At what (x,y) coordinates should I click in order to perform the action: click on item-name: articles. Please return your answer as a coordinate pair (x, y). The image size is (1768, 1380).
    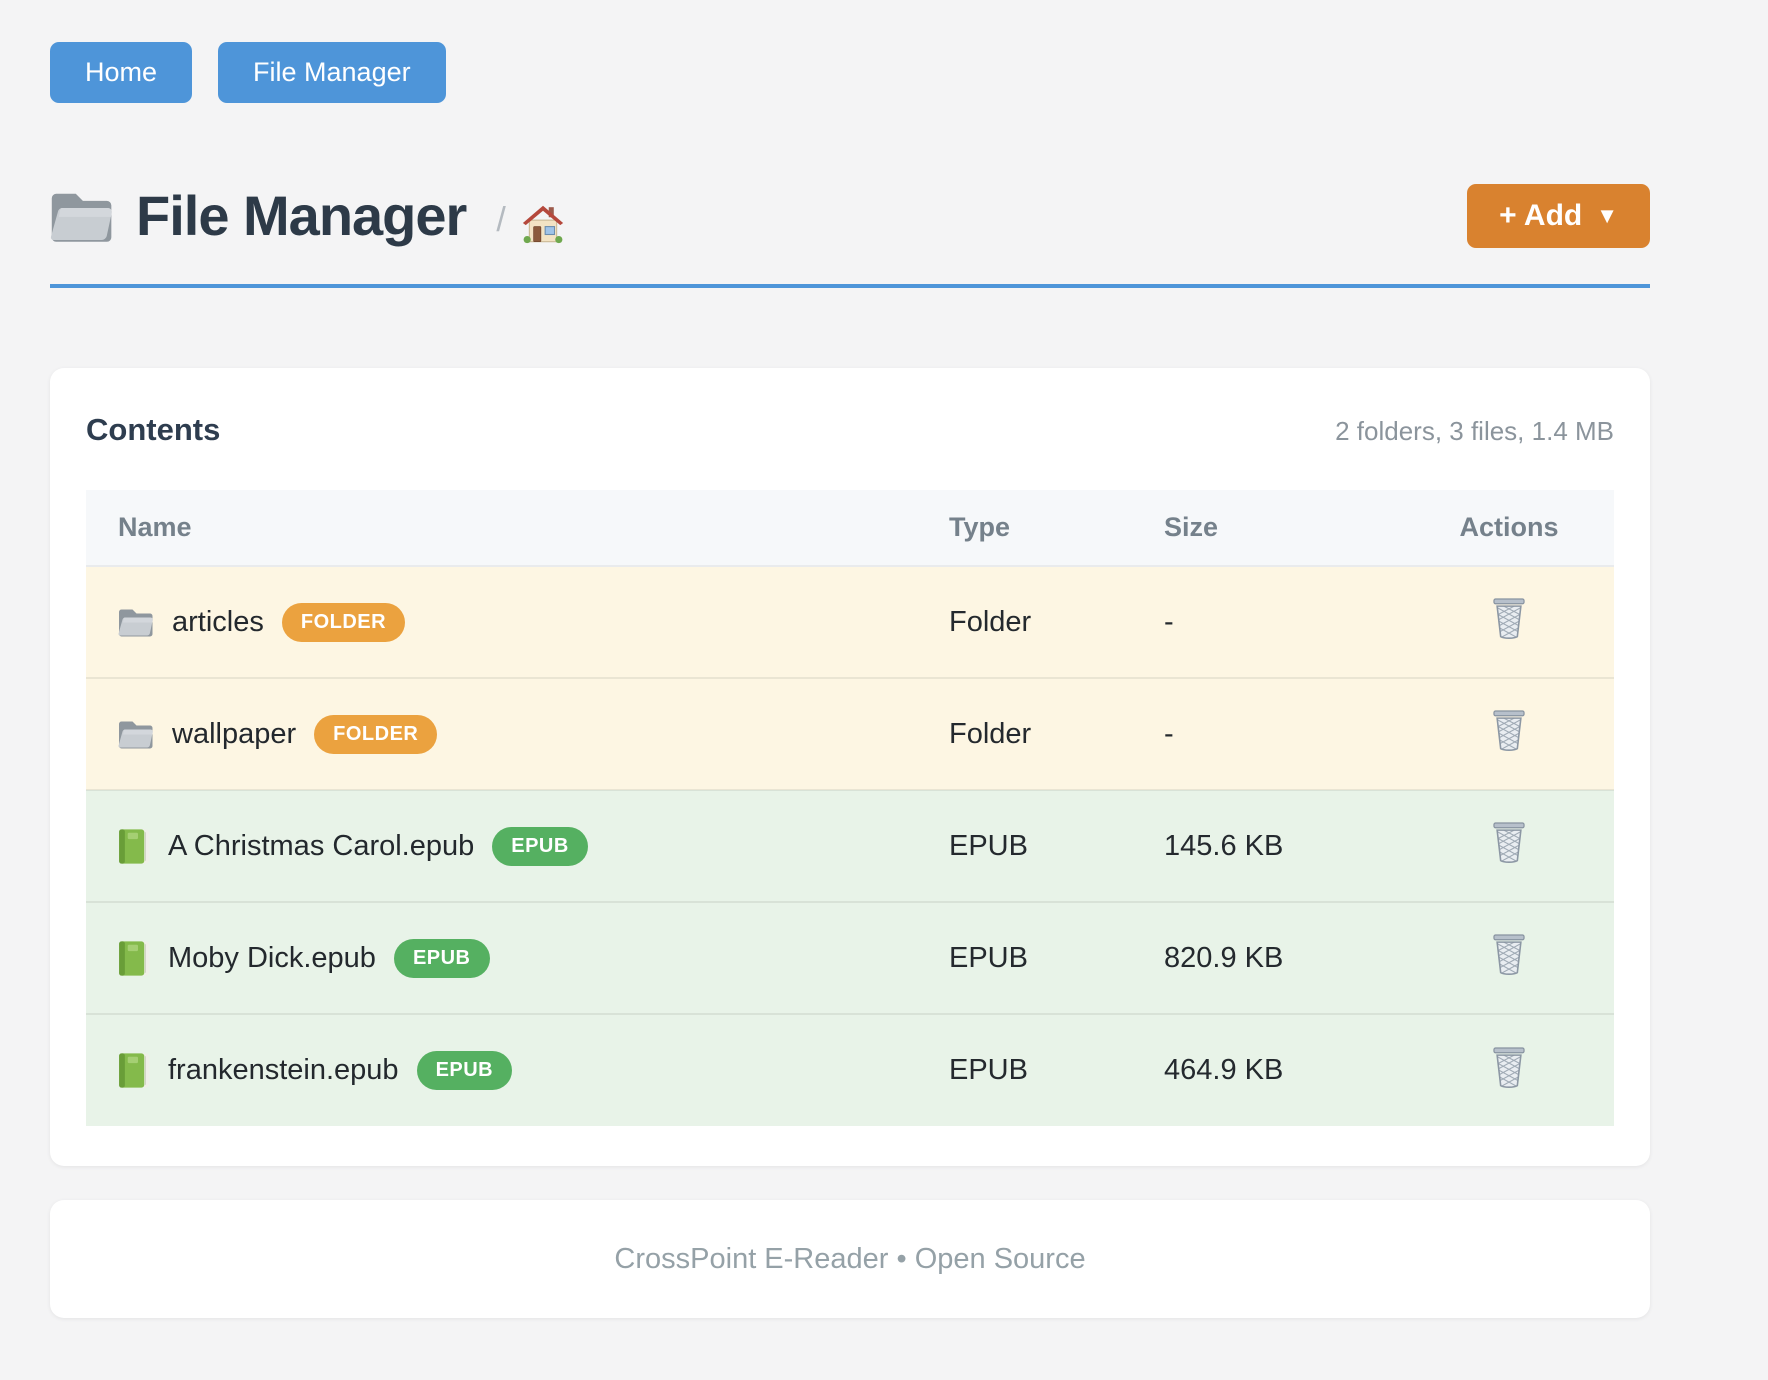
    Looking at the image, I should click on (218, 621).